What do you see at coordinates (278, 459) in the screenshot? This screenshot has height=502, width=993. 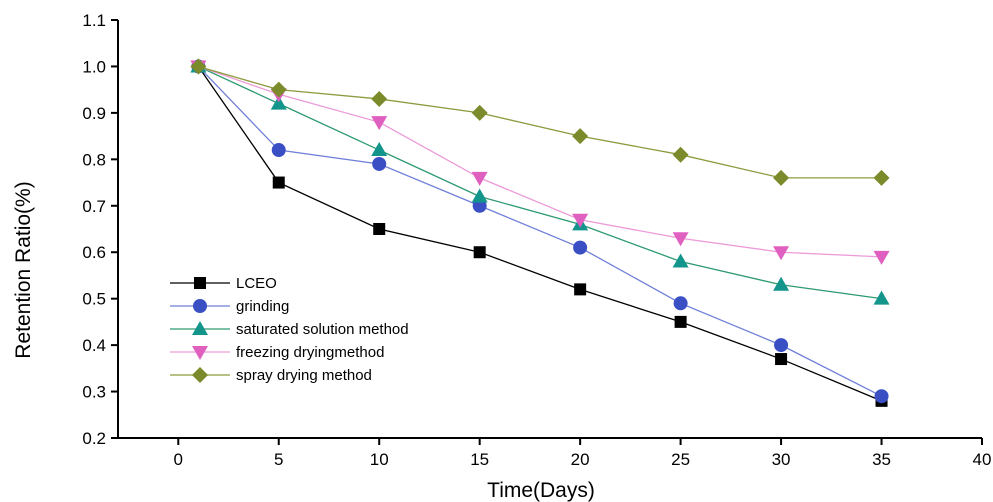 I see `x-tick-label: 5` at bounding box center [278, 459].